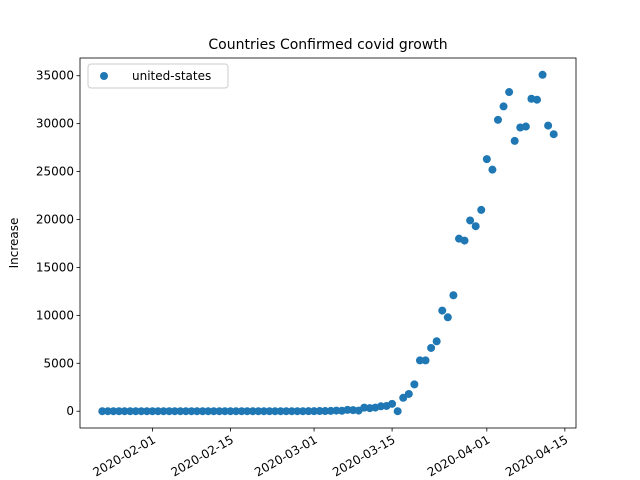 The image size is (640, 480). I want to click on x-tick-label: 2020-02-15, so click(202, 455).